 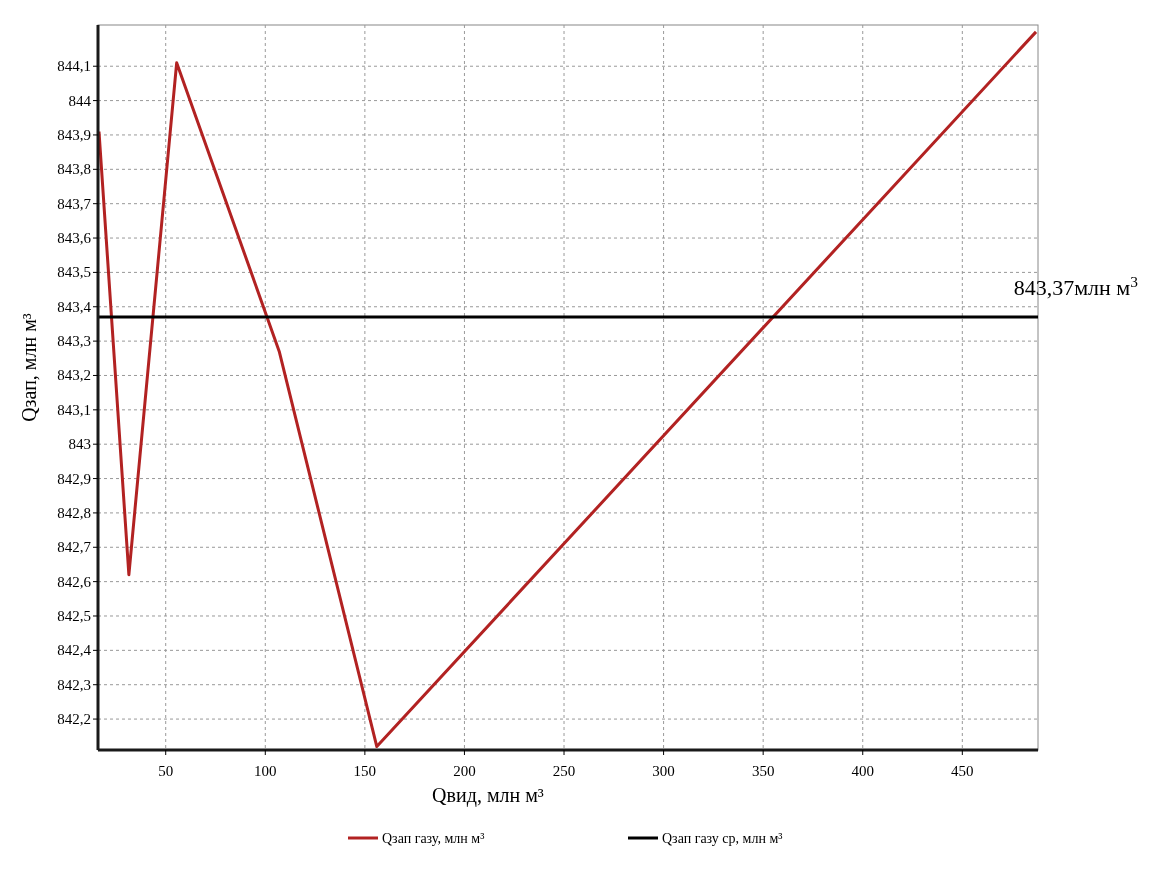 I want to click on x-tick-label: 150, so click(x=365, y=771).